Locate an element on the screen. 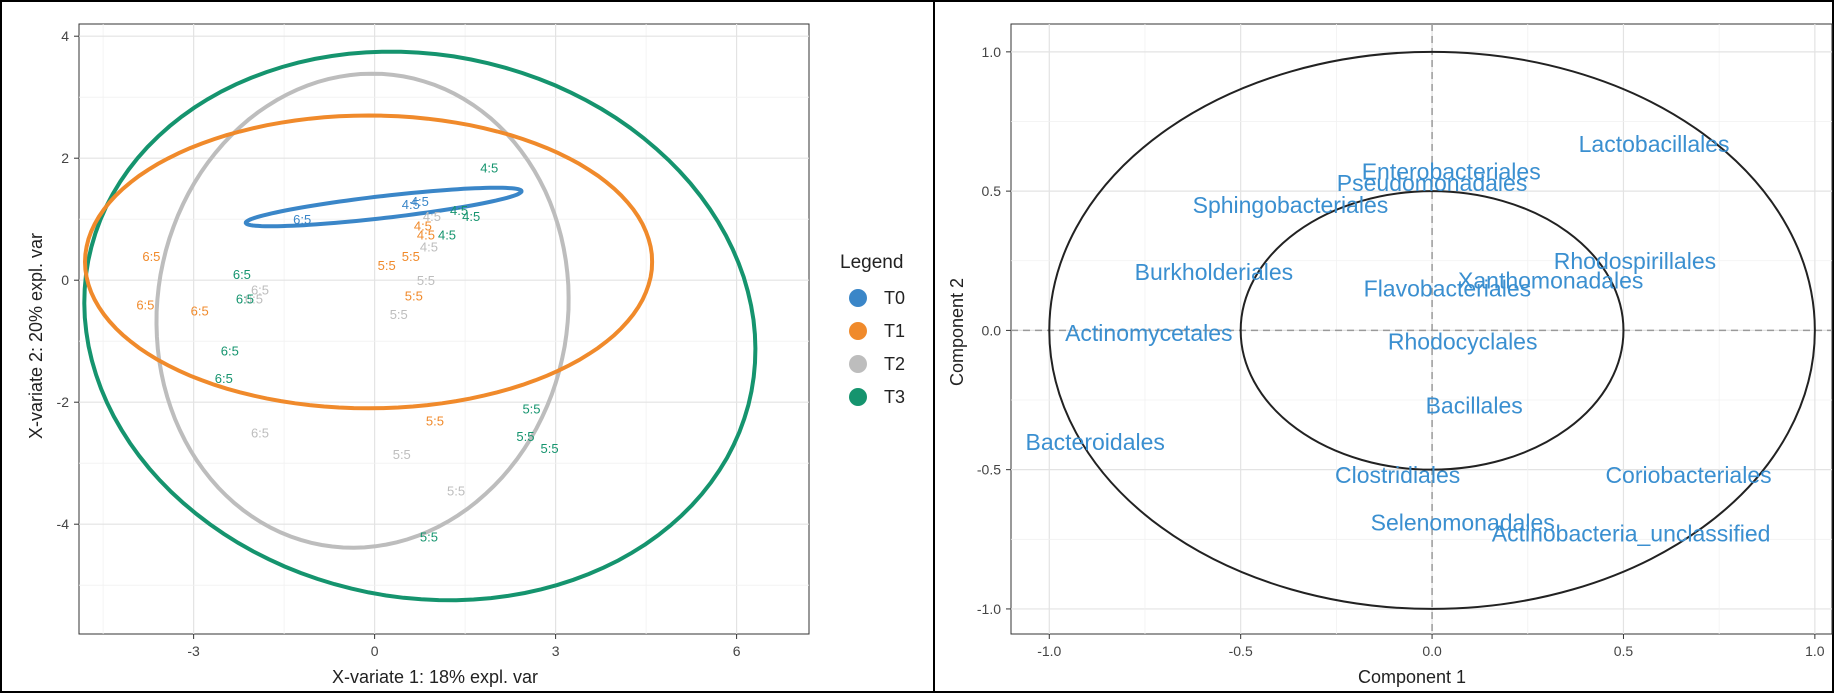 The width and height of the screenshot is (1834, 698). legend-swatch-t3 is located at coordinates (858, 397).